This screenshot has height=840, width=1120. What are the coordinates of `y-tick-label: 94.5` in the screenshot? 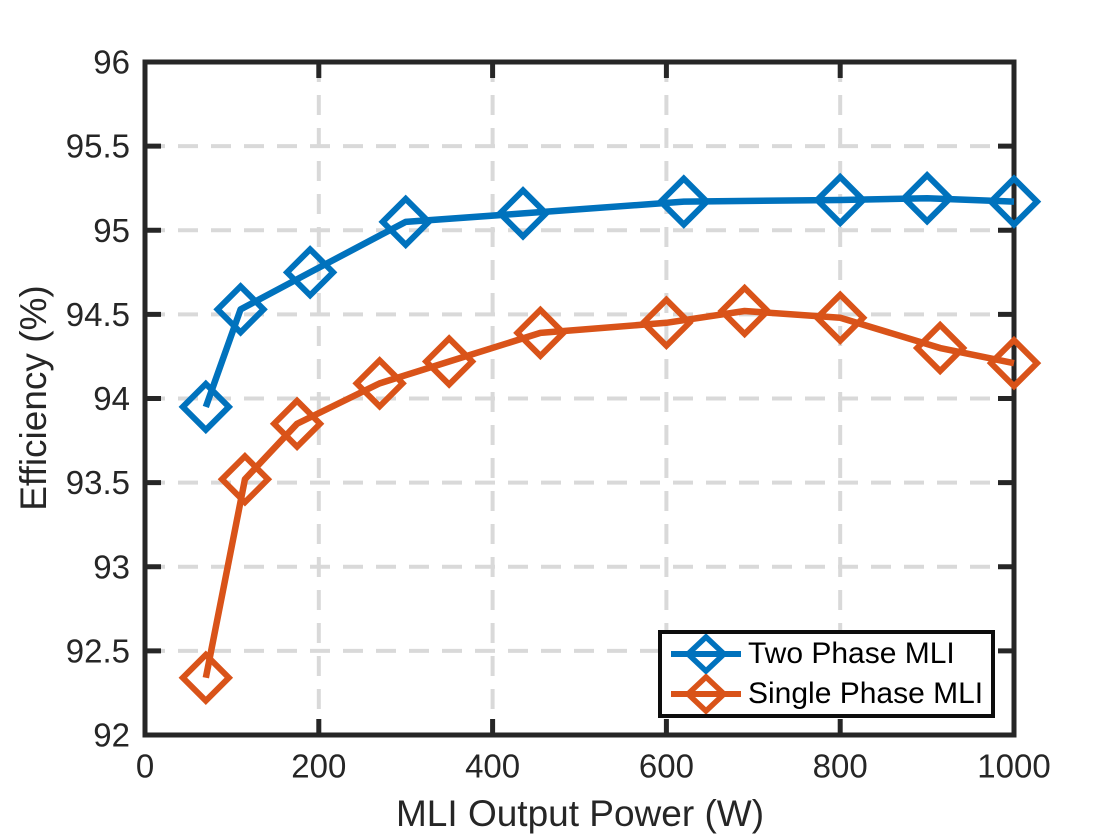 It's located at (98, 314).